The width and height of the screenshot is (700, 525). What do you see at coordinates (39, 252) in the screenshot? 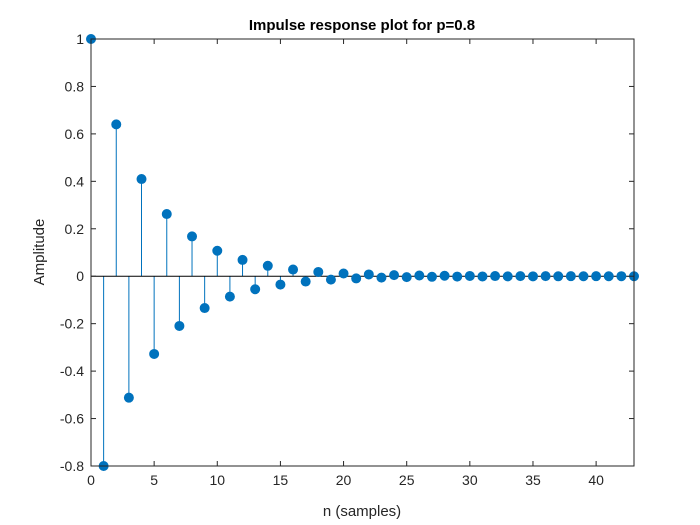
I see `y-axis-label: Amplitude` at bounding box center [39, 252].